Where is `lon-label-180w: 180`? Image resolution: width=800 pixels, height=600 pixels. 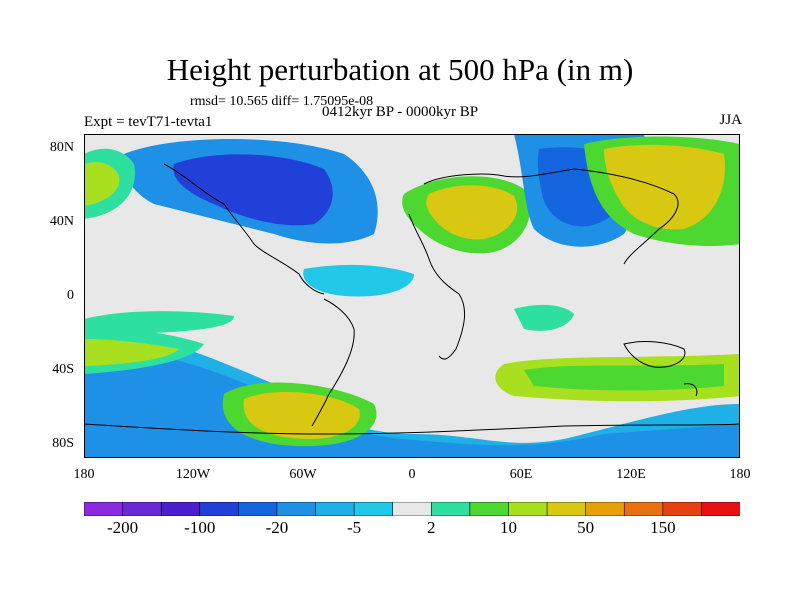
lon-label-180w: 180 is located at coordinates (84, 474).